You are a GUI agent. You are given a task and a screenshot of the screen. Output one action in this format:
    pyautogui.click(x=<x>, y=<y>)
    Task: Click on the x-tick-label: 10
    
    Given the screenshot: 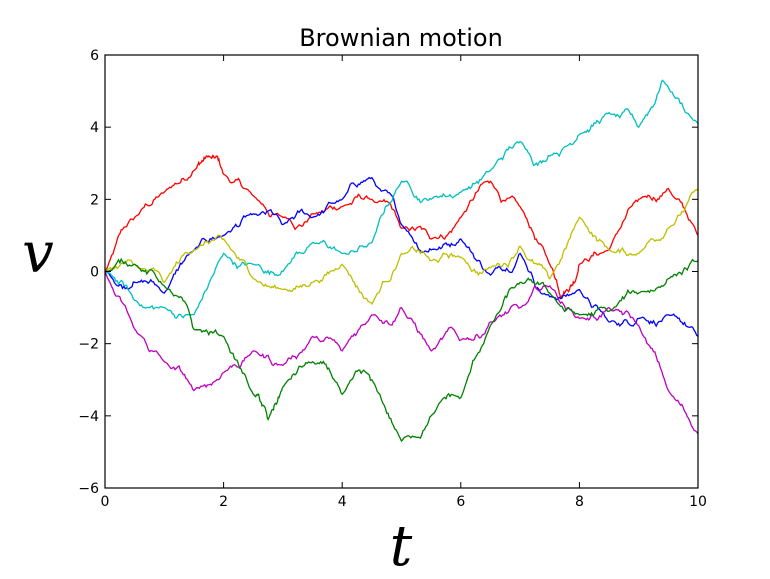 What is the action you would take?
    pyautogui.click(x=698, y=502)
    